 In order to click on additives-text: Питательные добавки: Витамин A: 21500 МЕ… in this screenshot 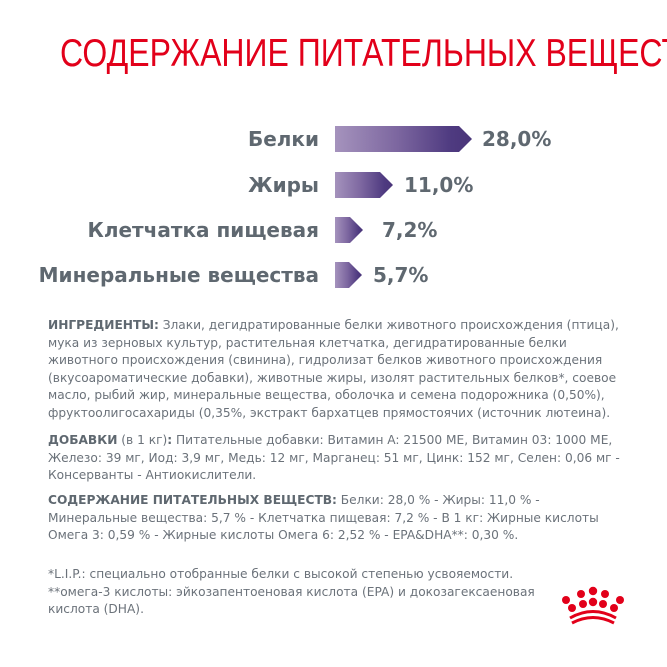, I will do `click(334, 458)`.